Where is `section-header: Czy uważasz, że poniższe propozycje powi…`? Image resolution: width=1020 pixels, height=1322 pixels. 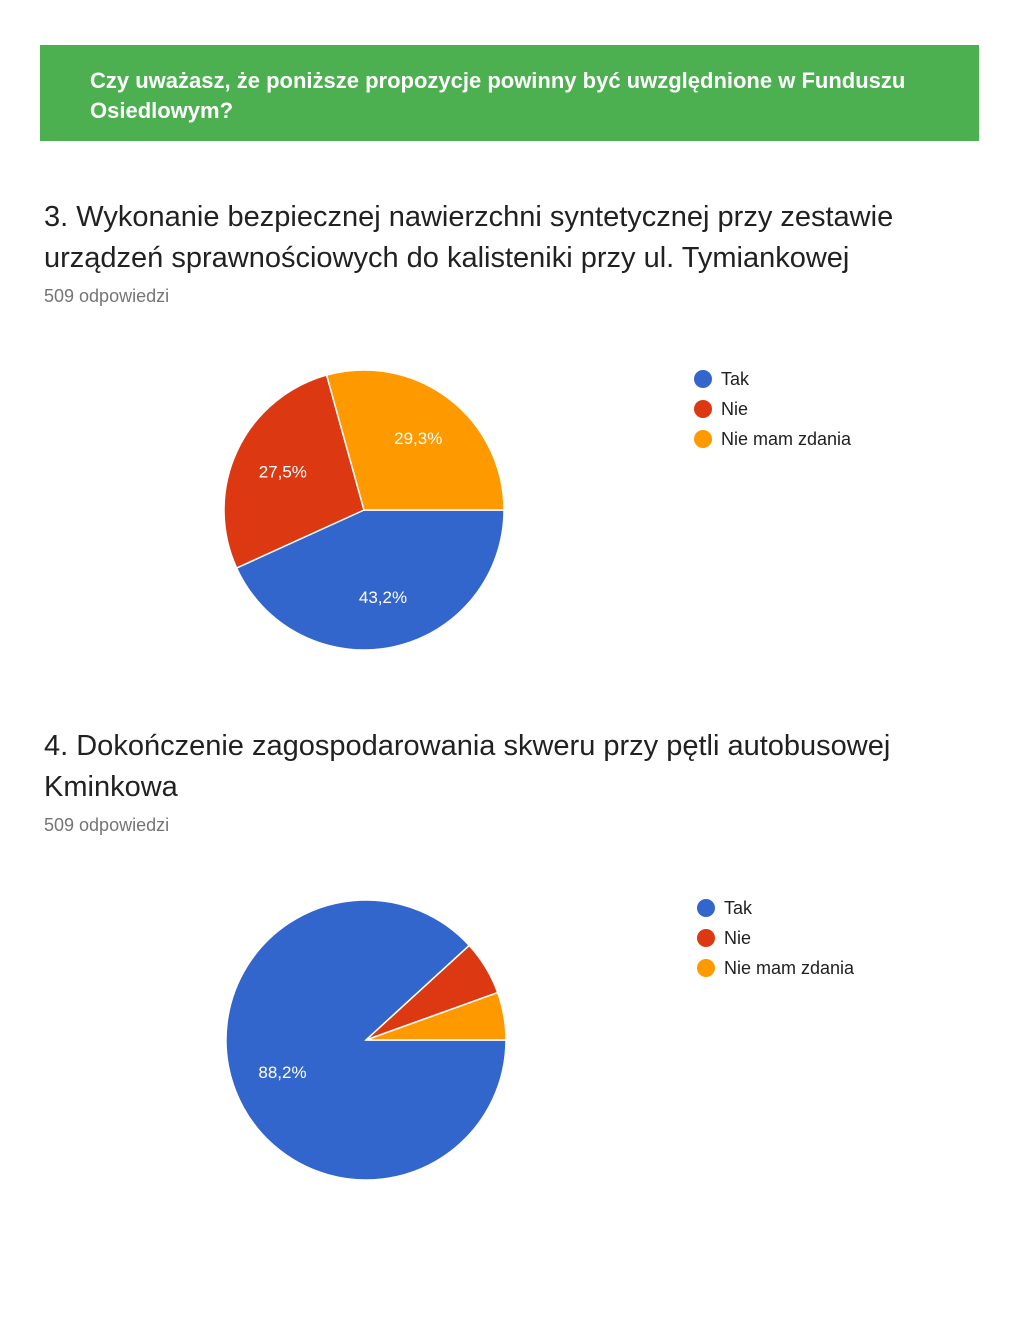 section-header: Czy uważasz, że poniższe propozycje powi… is located at coordinates (509, 93).